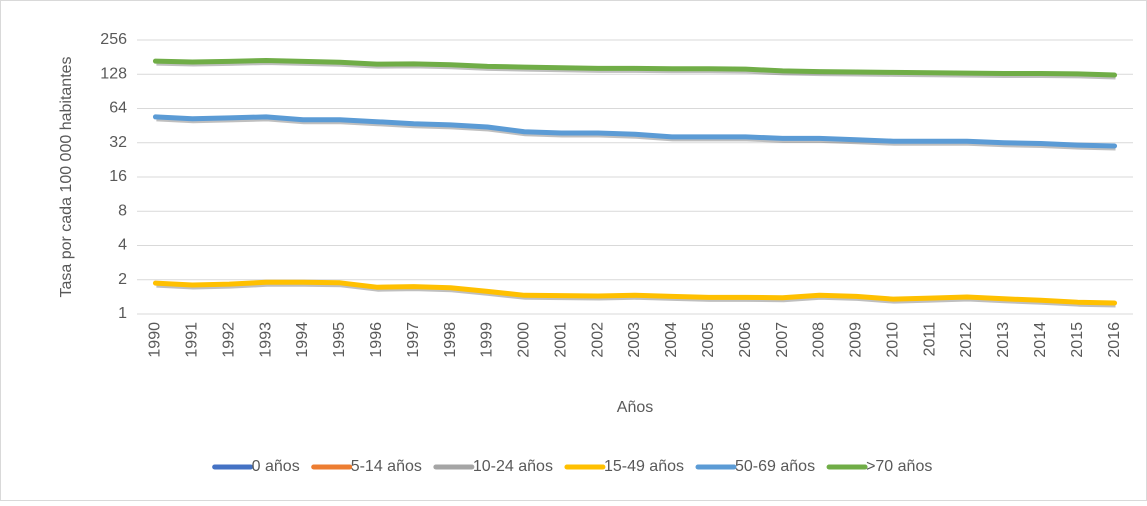 The width and height of the screenshot is (1147, 506). I want to click on x-tick-label: 1999, so click(487, 340).